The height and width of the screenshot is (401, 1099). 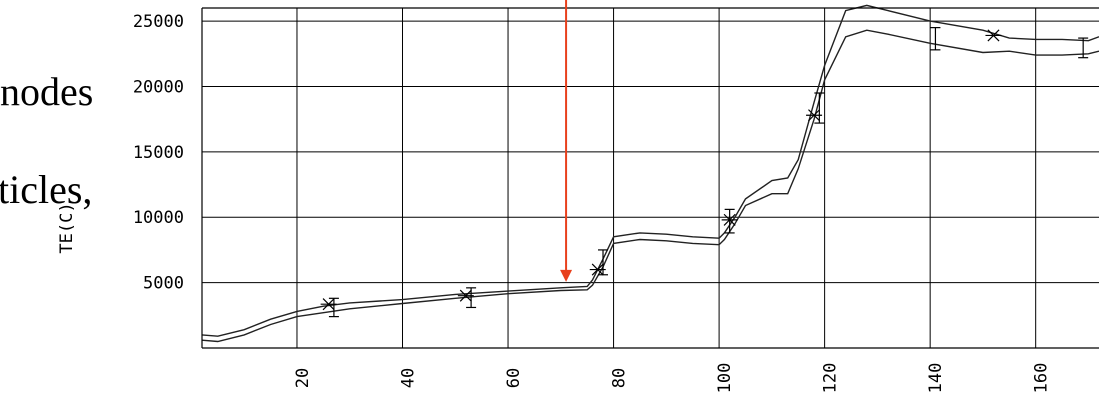 I want to click on x-tick-labels: 20 40 60 80 100 120 140 160, so click(x=672, y=378).